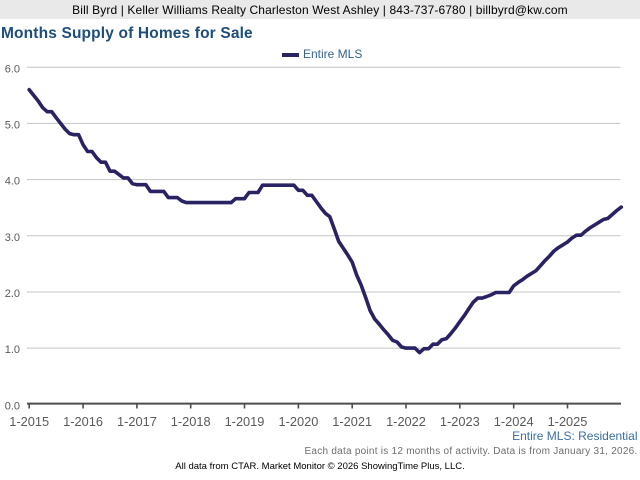 Image resolution: width=640 pixels, height=480 pixels. What do you see at coordinates (12, 69) in the screenshot?
I see `svg-text: 6.0` at bounding box center [12, 69].